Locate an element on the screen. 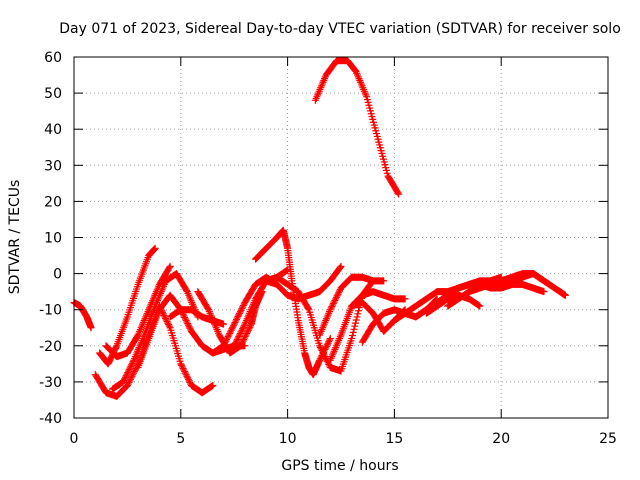  y-tick-label: 20 is located at coordinates (53, 202).